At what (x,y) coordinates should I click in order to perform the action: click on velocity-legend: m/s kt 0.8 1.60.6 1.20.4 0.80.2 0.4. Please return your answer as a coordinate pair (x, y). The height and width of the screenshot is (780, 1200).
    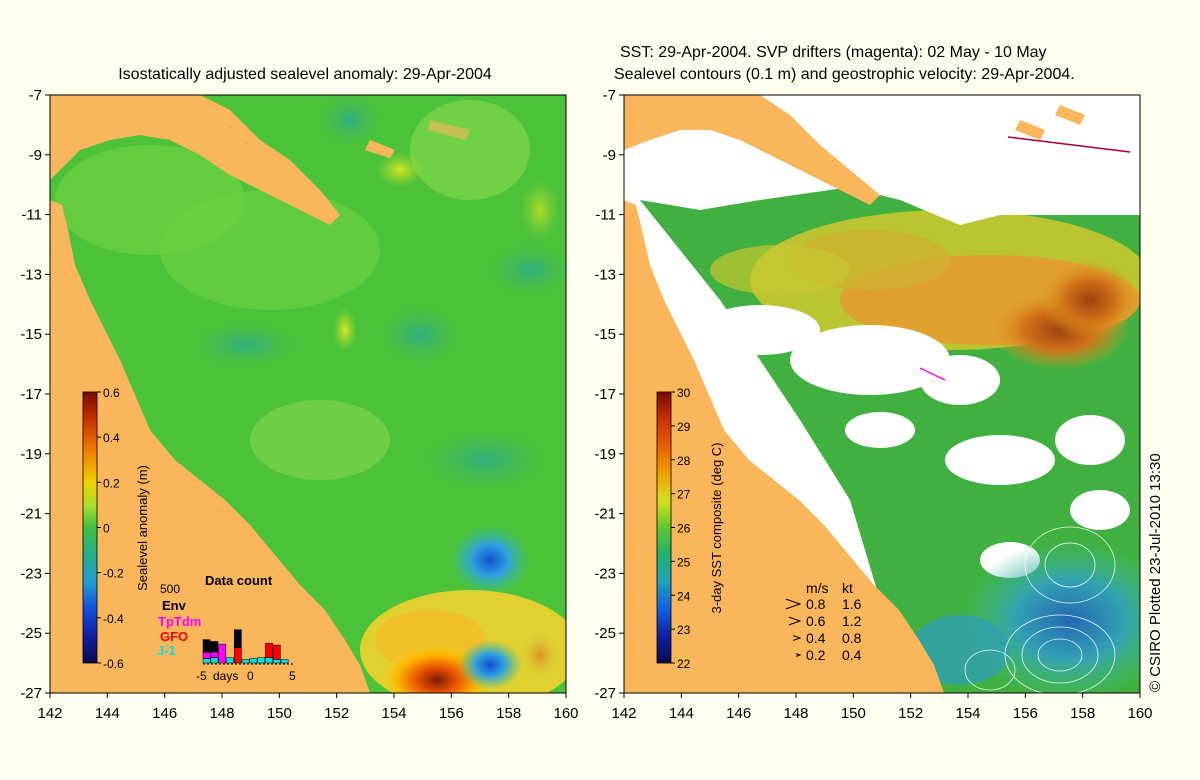
    Looking at the image, I should click on (823, 621).